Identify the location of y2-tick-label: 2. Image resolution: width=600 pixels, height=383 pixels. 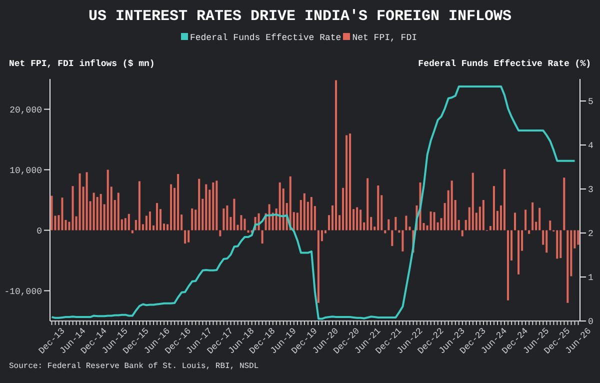
(591, 234).